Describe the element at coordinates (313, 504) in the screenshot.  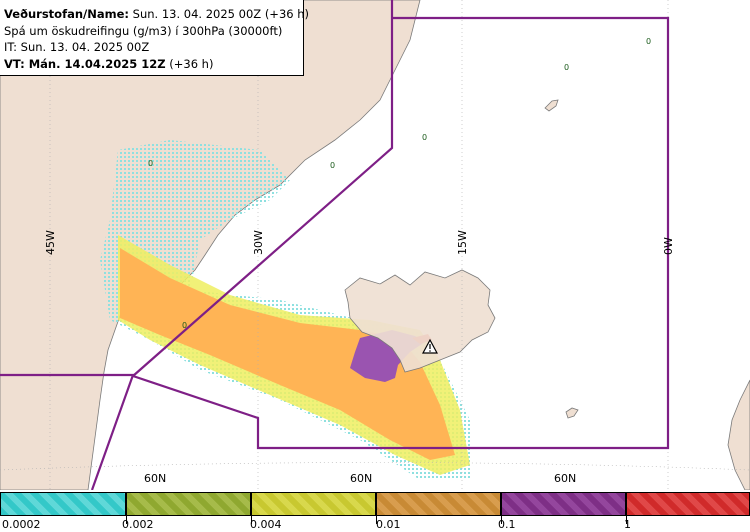
I see `legend-swatch-yellow` at that location.